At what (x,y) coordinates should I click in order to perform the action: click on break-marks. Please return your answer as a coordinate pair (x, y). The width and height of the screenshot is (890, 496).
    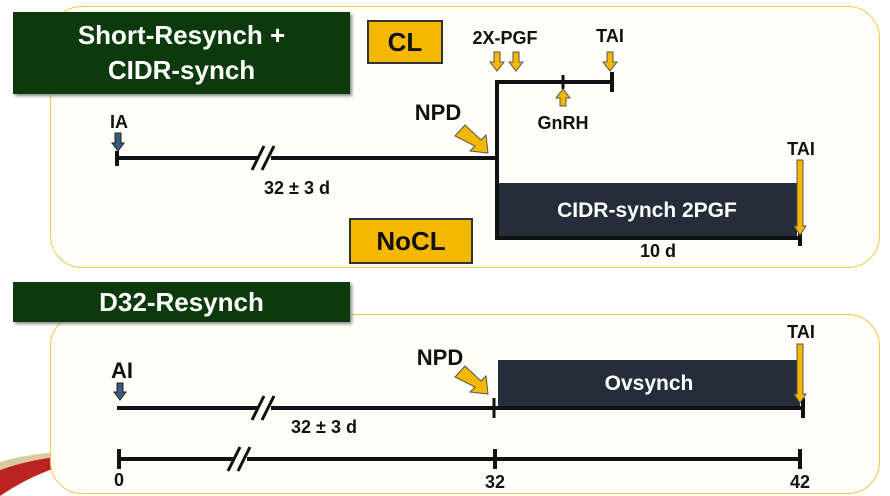
    Looking at the image, I should click on (251, 308).